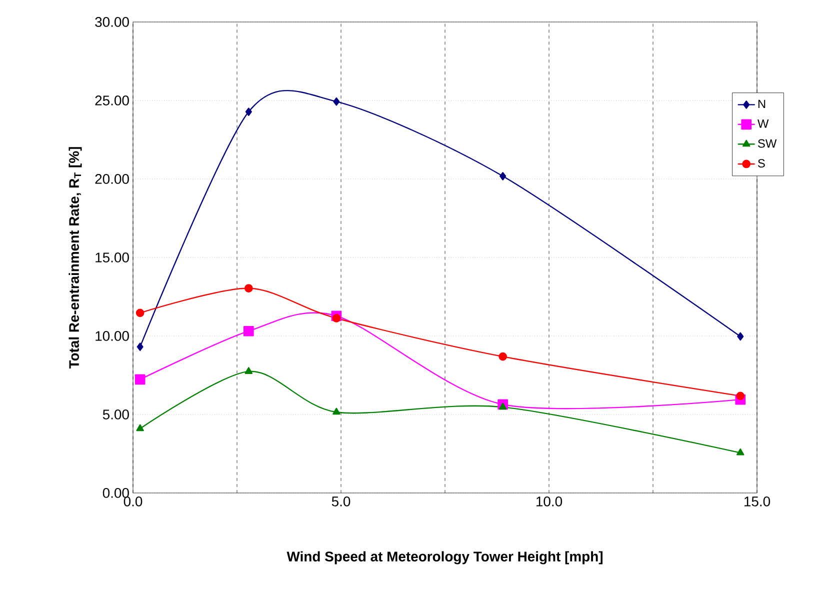 The width and height of the screenshot is (833, 608). Describe the element at coordinates (115, 415) in the screenshot. I see `y-tick-label: 5.00` at that location.